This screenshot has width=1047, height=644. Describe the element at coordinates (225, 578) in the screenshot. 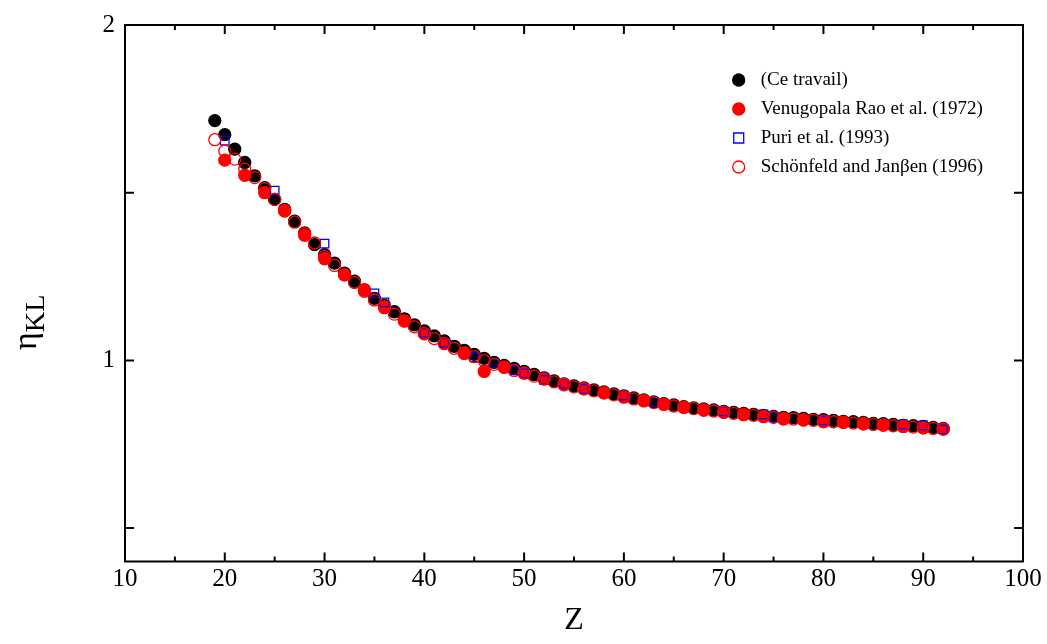

I see `x-tick-label: 20` at that location.